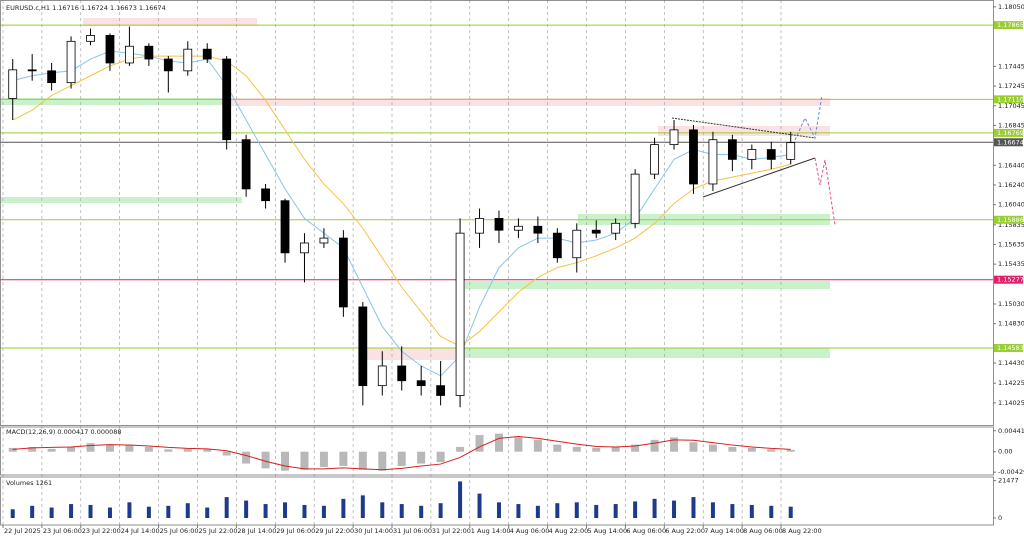  What do you see at coordinates (1010, 280) in the screenshot?
I see `level-label: 1.15277` at bounding box center [1010, 280].